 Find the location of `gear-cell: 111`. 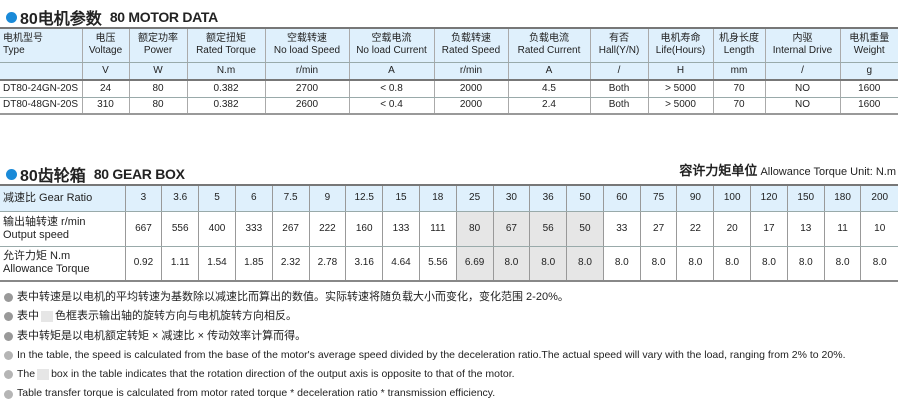

gear-cell: 111 is located at coordinates (437, 228).